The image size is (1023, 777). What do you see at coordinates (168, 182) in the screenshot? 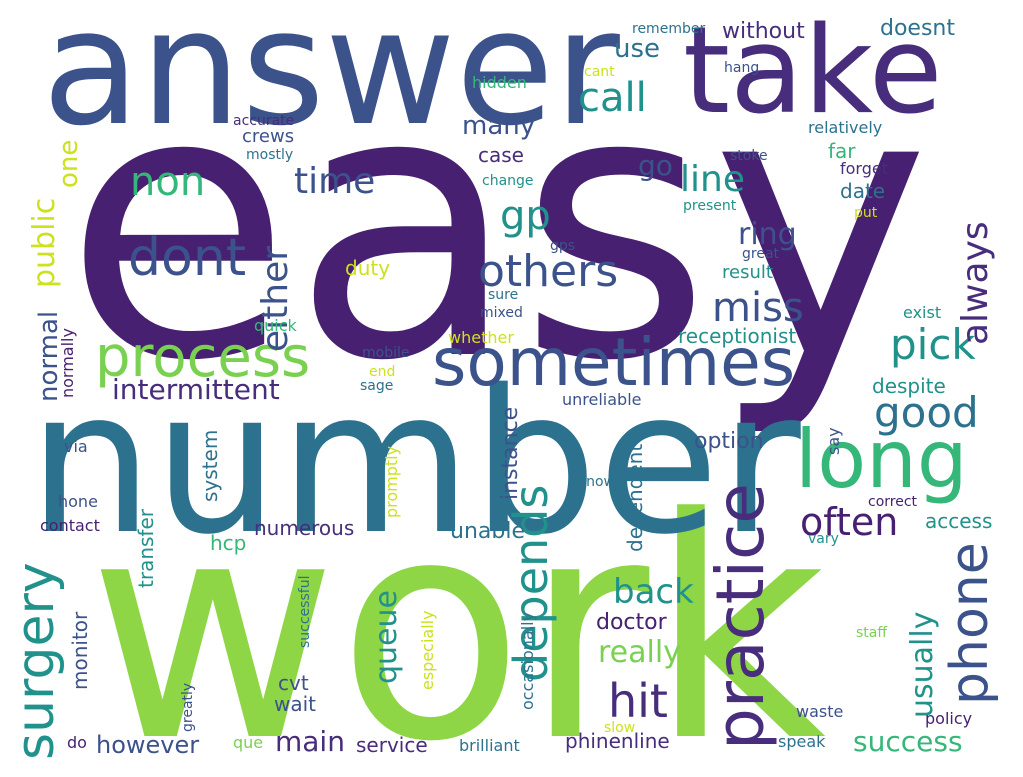
I see `word-non: non` at bounding box center [168, 182].